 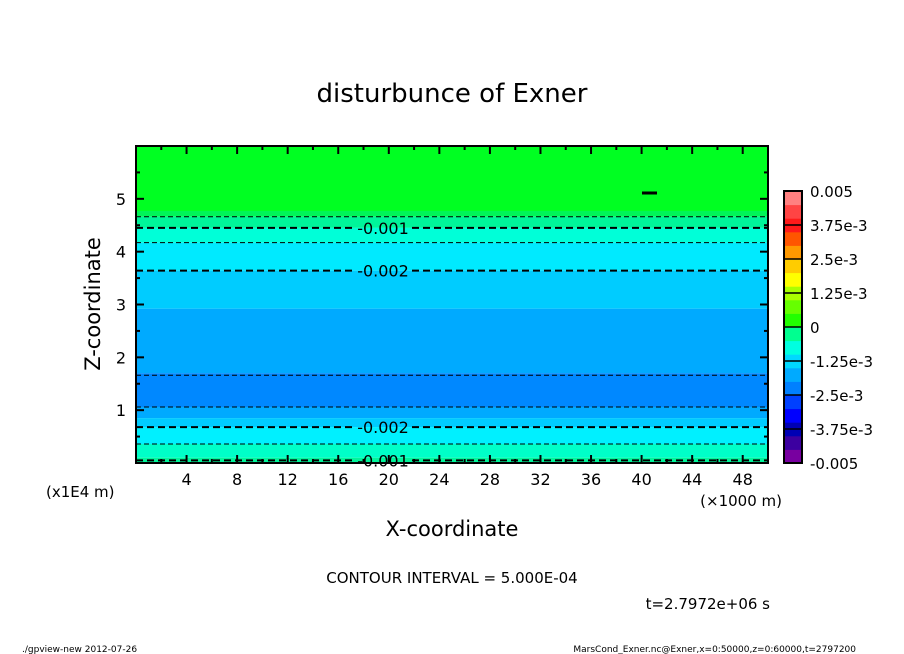 I want to click on x-tick-label: 20, so click(x=389, y=479).